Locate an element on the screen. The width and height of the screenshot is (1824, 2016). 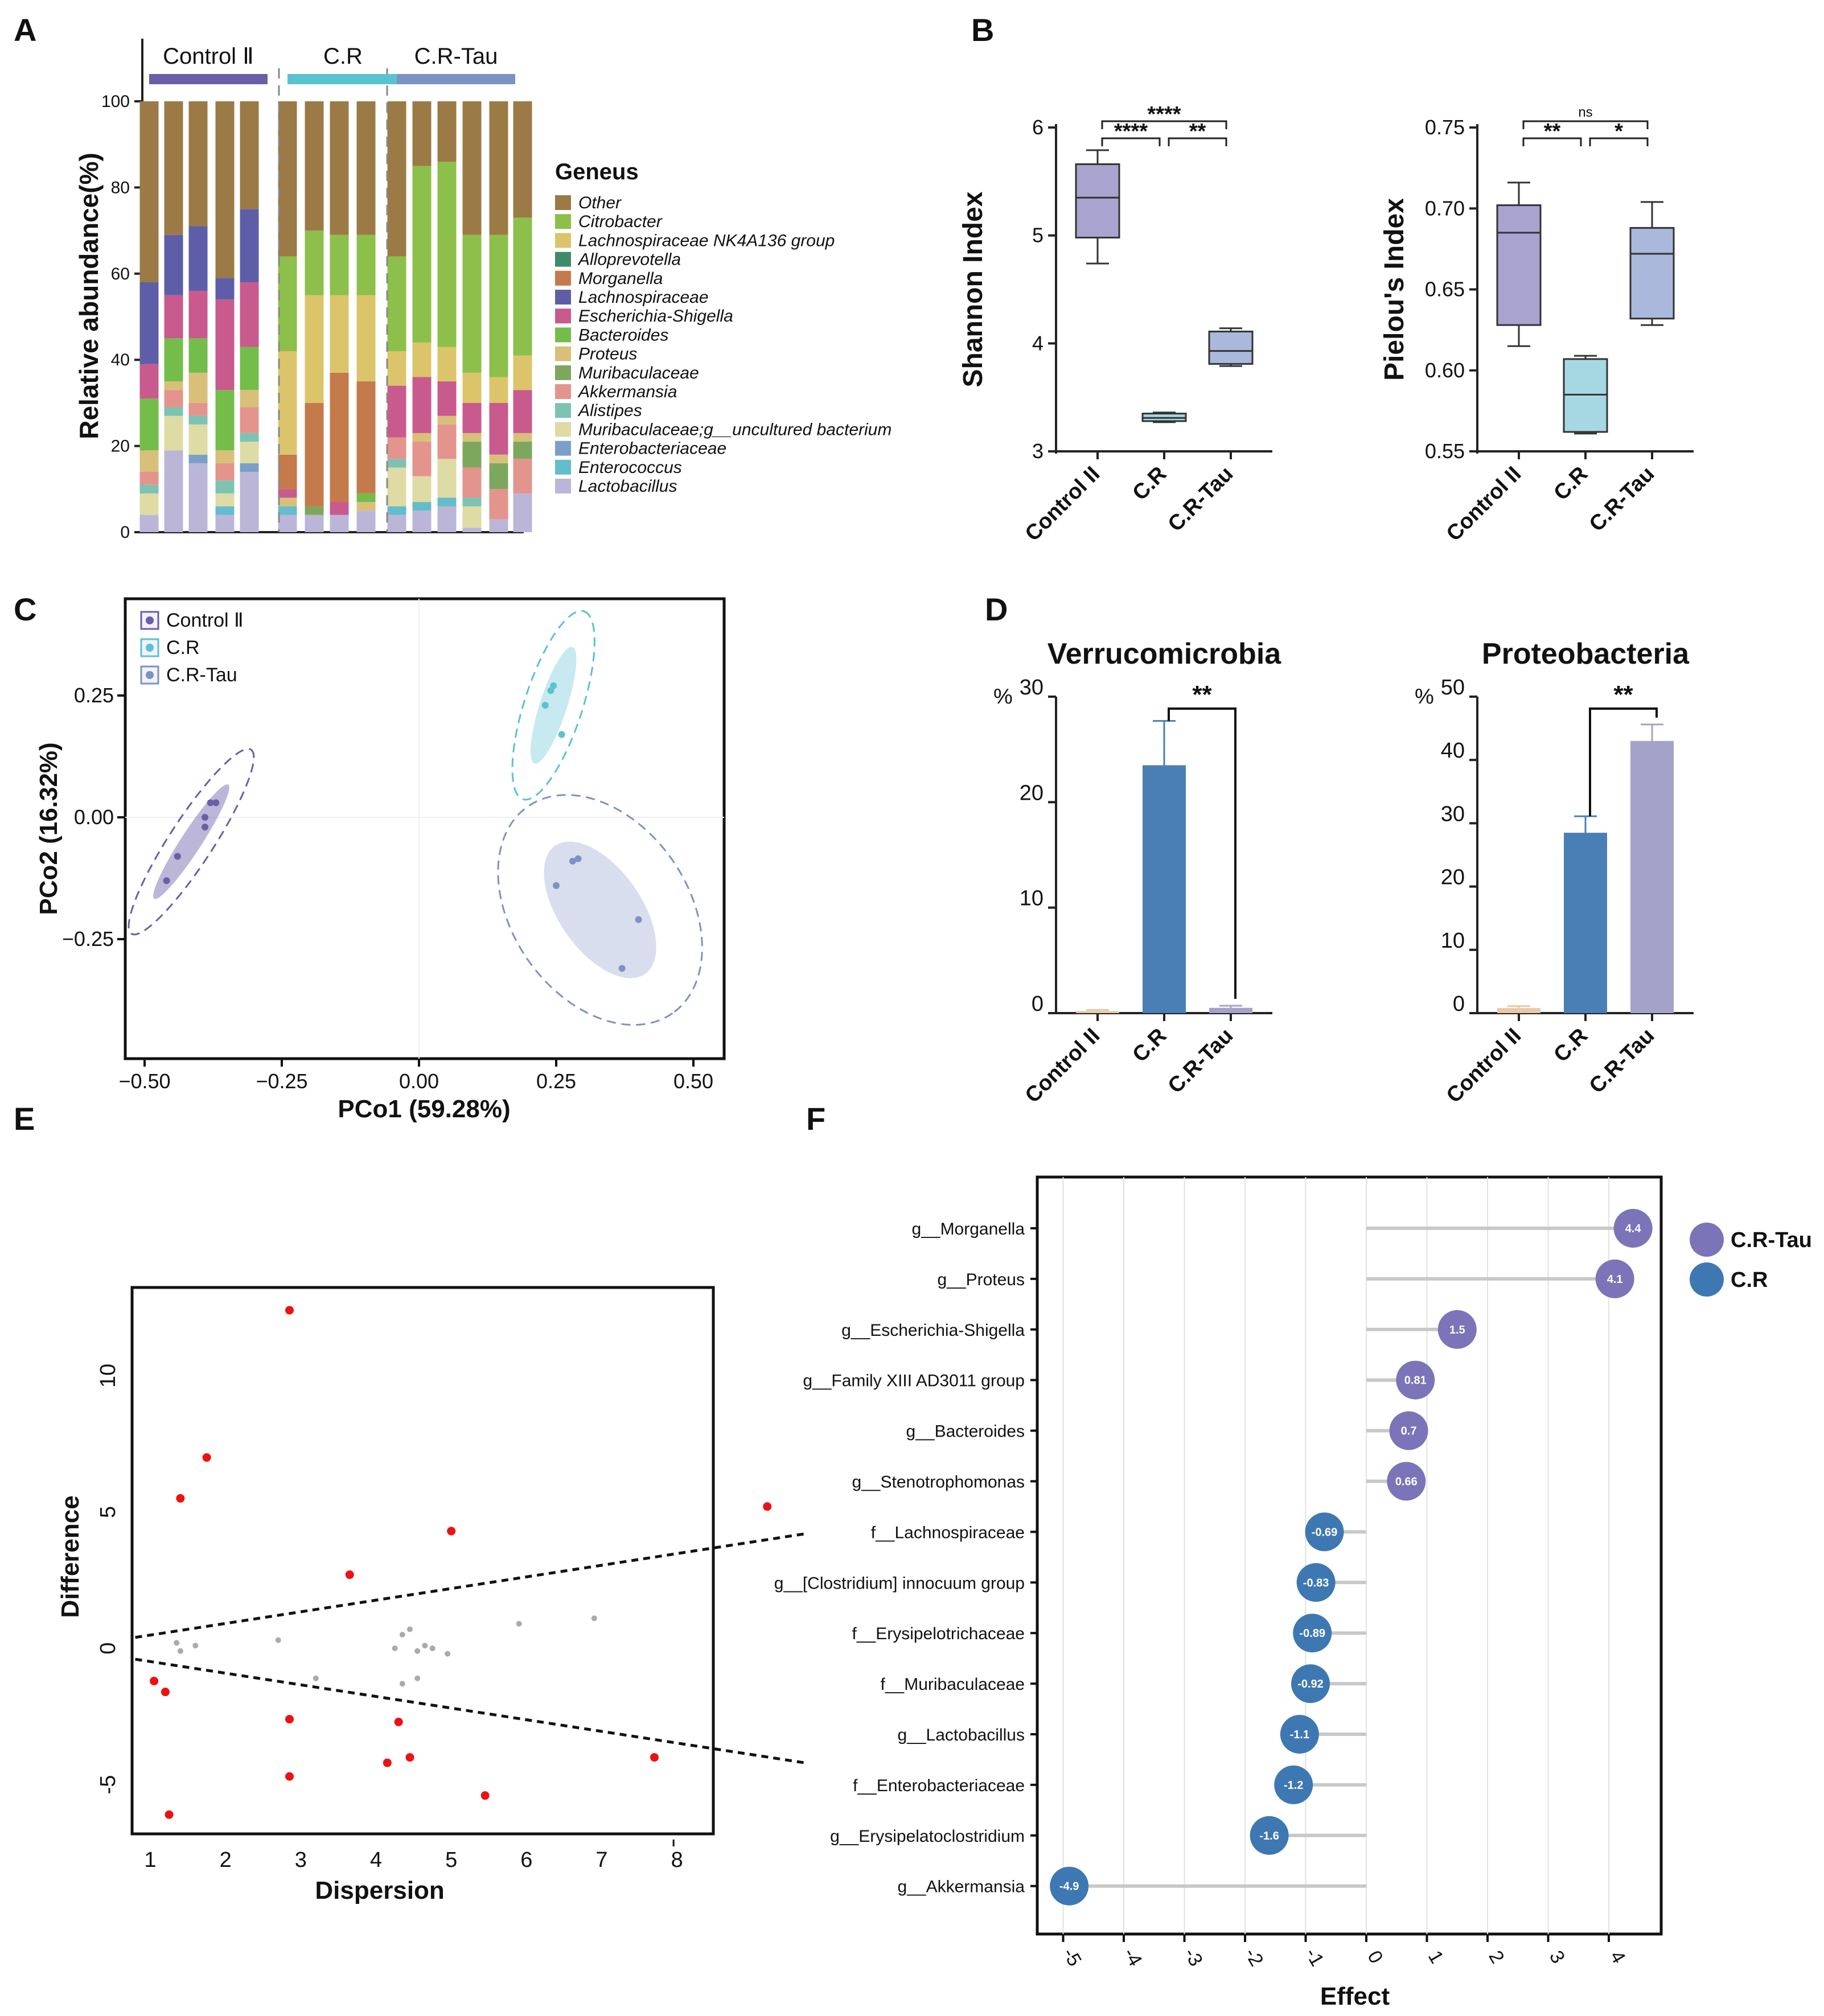
y-tick-label: 10 is located at coordinates (1453, 941).